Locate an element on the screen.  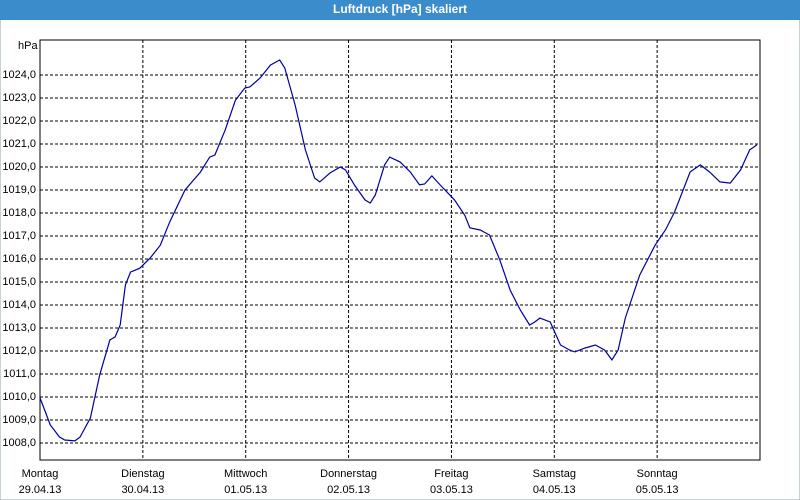
x-tick-date: 03.05.13 is located at coordinates (451, 490).